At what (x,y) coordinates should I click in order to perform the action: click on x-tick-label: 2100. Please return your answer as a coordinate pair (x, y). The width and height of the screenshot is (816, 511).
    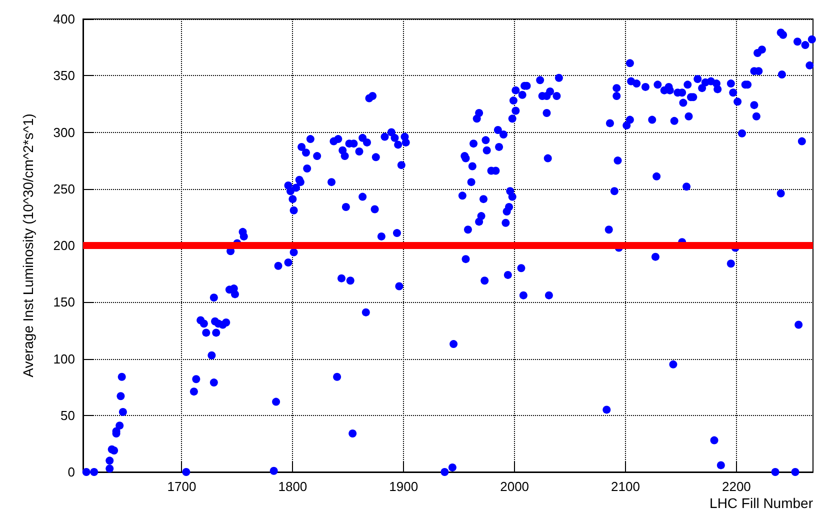
    Looking at the image, I should click on (625, 486).